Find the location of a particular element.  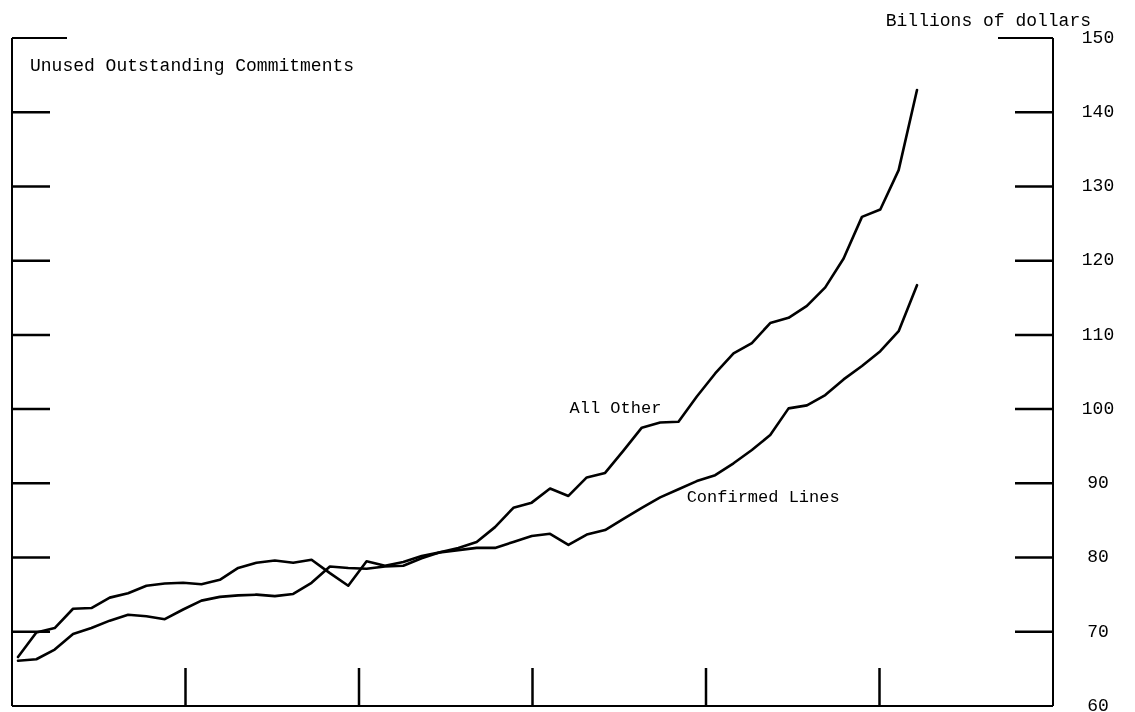

text: Unused Outstanding Commitments is located at coordinates (192, 65).